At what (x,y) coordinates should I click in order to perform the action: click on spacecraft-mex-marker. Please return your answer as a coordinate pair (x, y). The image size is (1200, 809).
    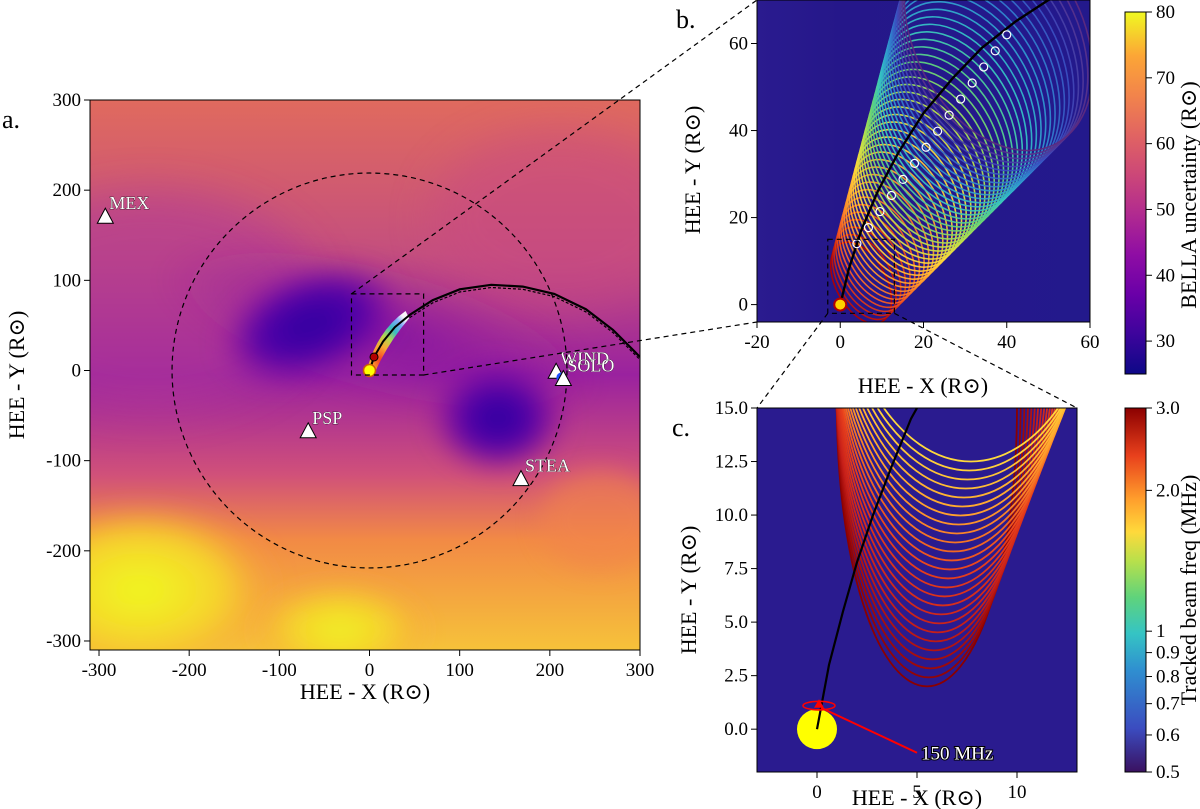
    Looking at the image, I should click on (105, 215).